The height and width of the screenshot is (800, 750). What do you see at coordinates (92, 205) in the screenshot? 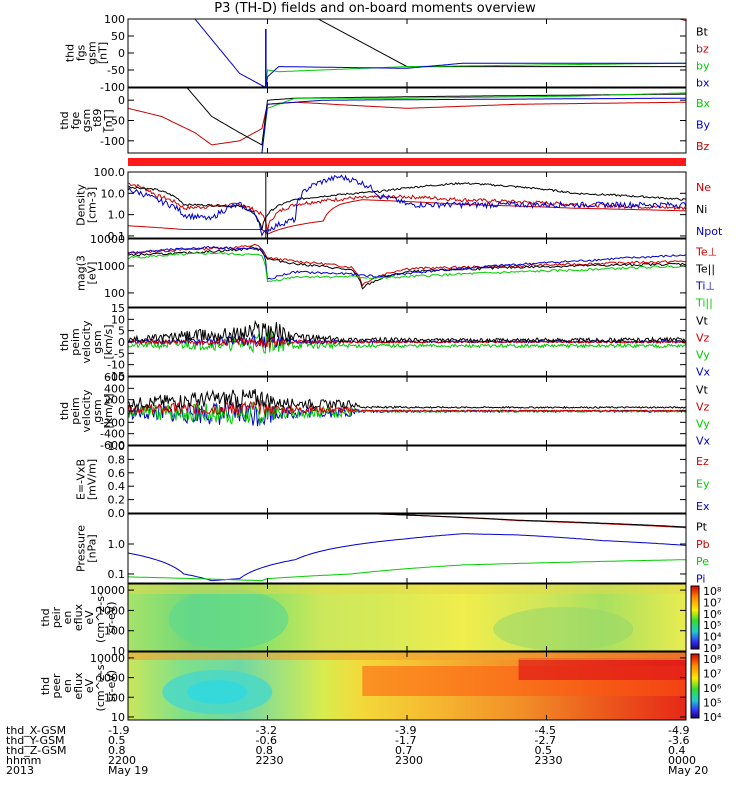
I see `y-axis-label: [cm-3]` at bounding box center [92, 205].